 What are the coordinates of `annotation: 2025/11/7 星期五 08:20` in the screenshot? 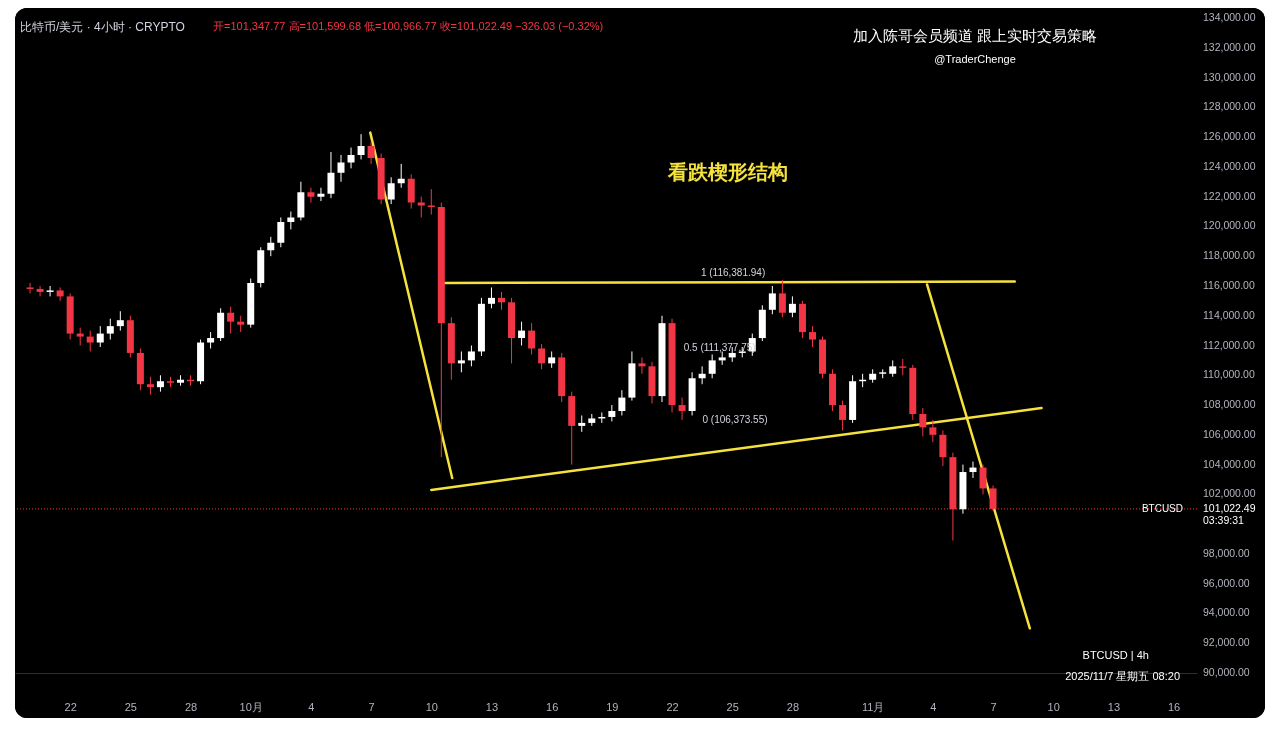 It's located at (1122, 676).